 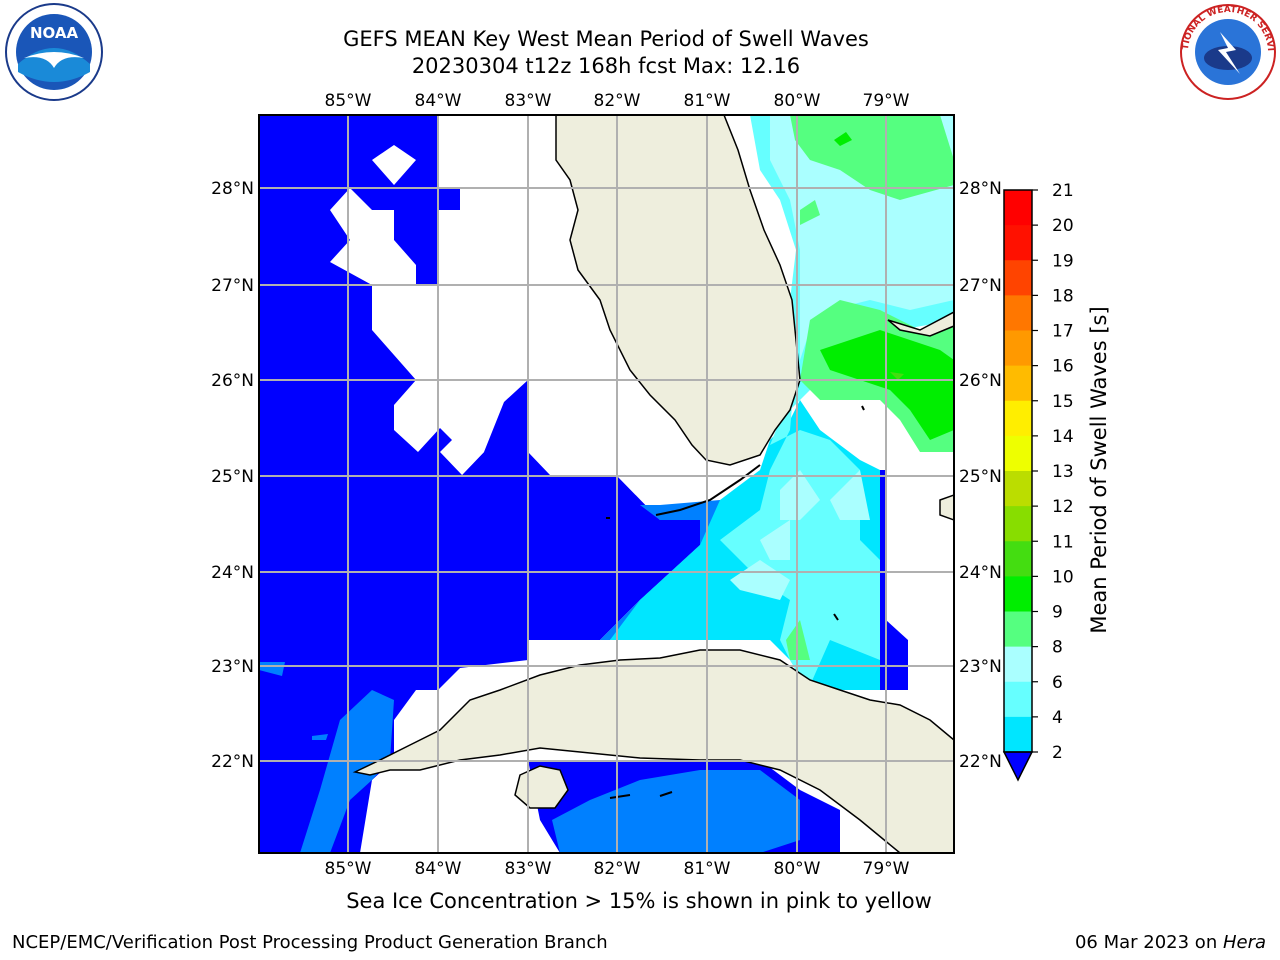 I want to click on lon-label-bottom: 82°W, so click(x=617, y=869).